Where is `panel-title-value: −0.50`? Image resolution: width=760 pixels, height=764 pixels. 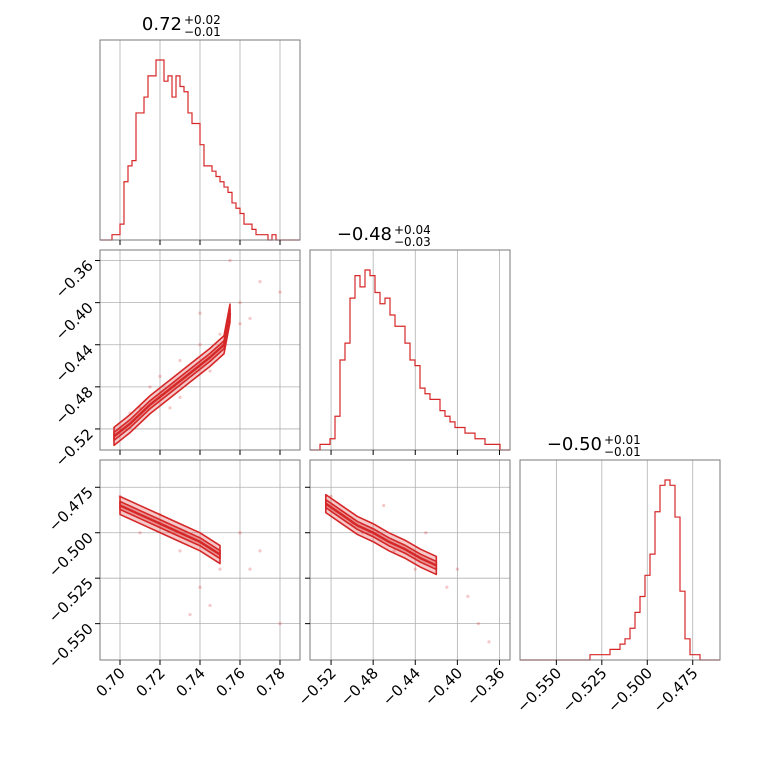 panel-title-value: −0.50 is located at coordinates (574, 444).